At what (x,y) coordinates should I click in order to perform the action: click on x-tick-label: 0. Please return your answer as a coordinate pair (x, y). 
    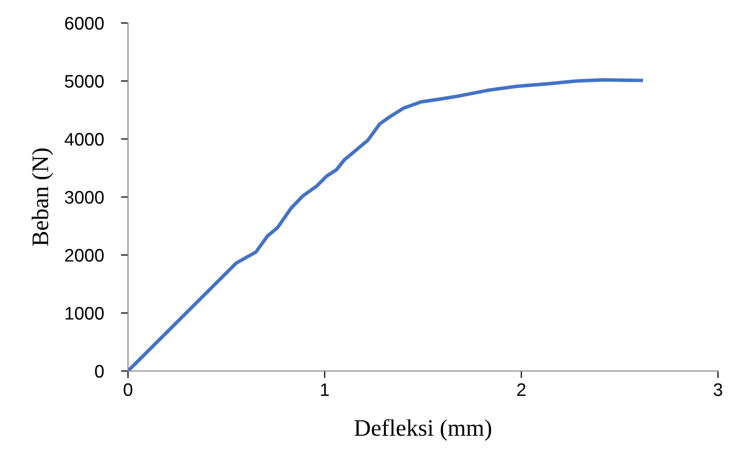
    Looking at the image, I should click on (128, 389).